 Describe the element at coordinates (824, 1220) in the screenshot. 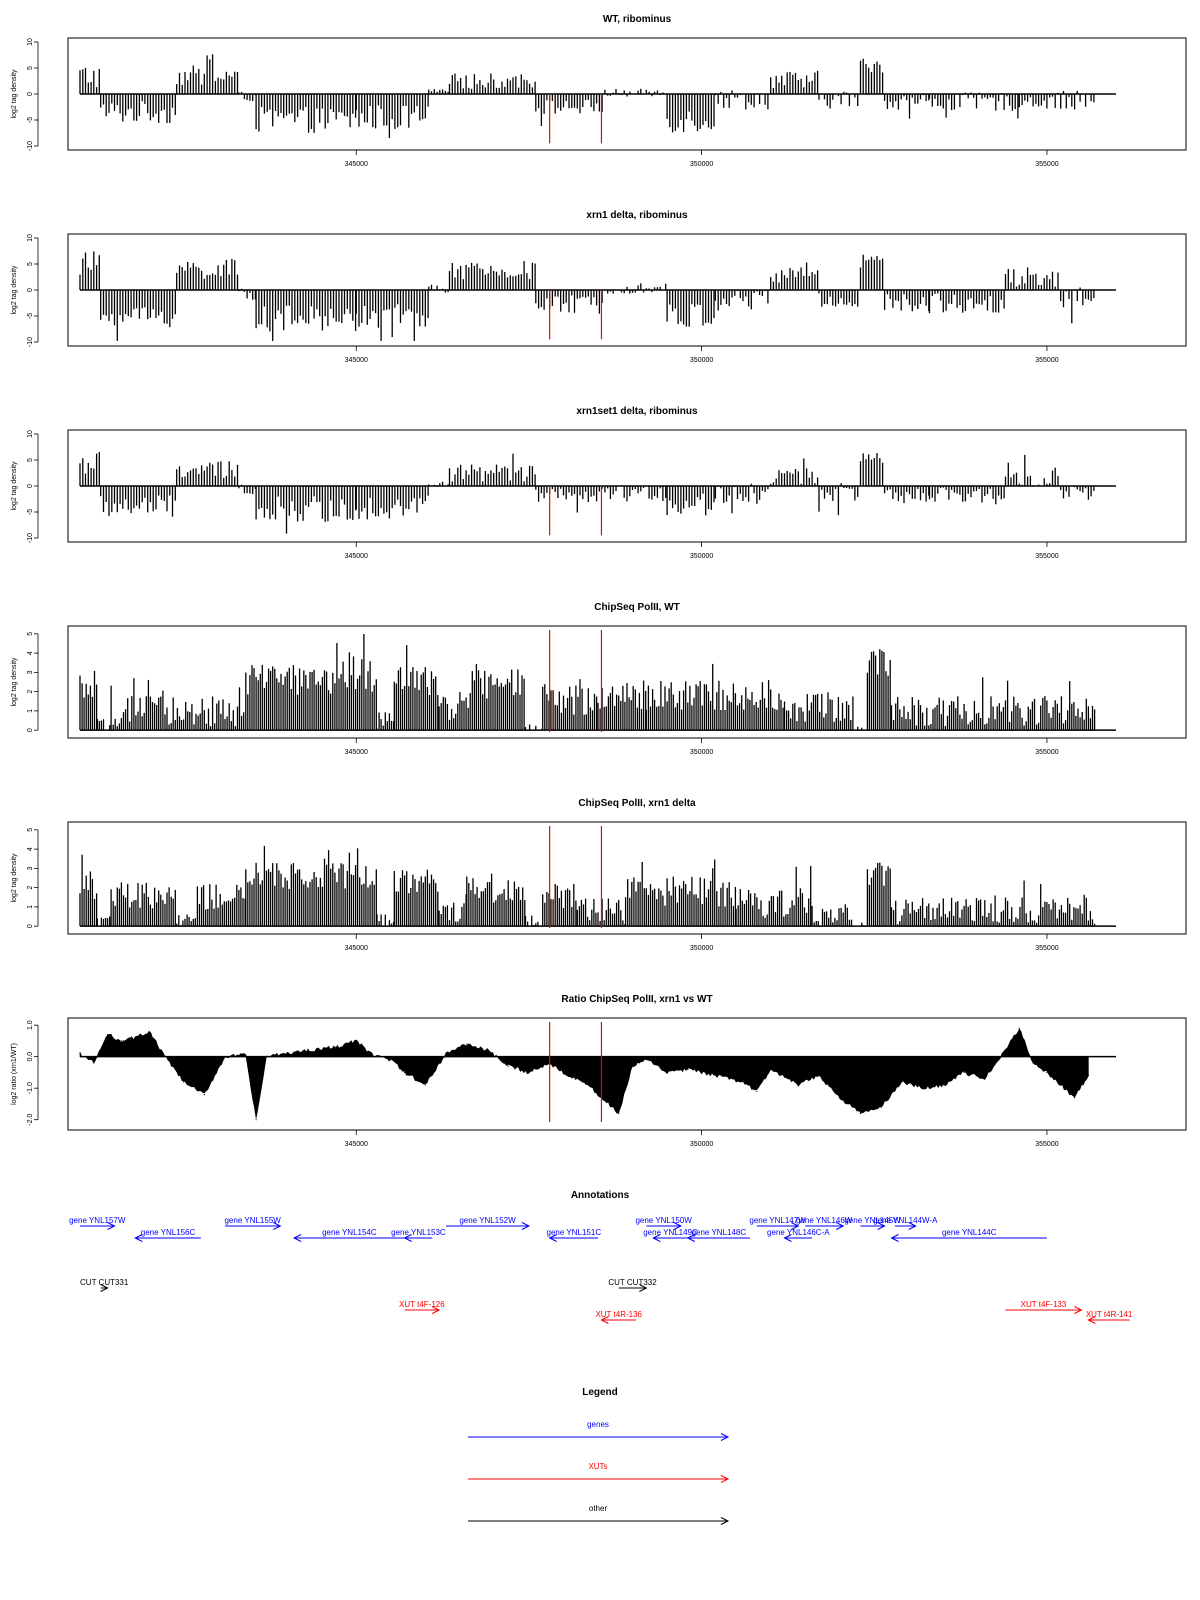

I see `annotation-label: gene YNL146W` at that location.